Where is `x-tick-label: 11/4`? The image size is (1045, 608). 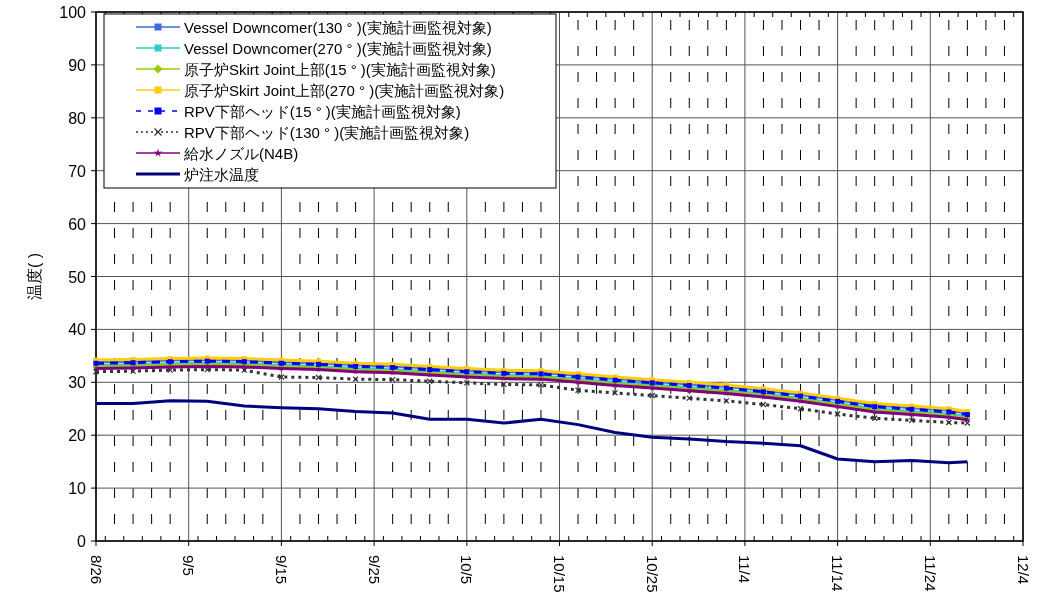
x-tick-label: 11/4 is located at coordinates (745, 569).